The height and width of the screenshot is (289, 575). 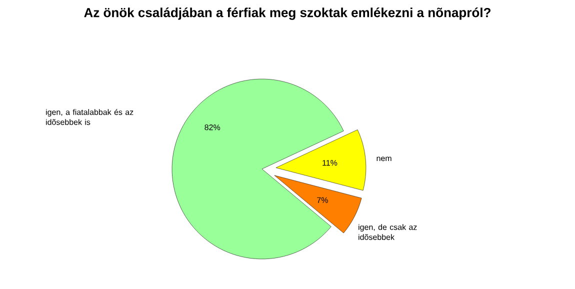 I want to click on slice-label: nem, so click(x=384, y=159).